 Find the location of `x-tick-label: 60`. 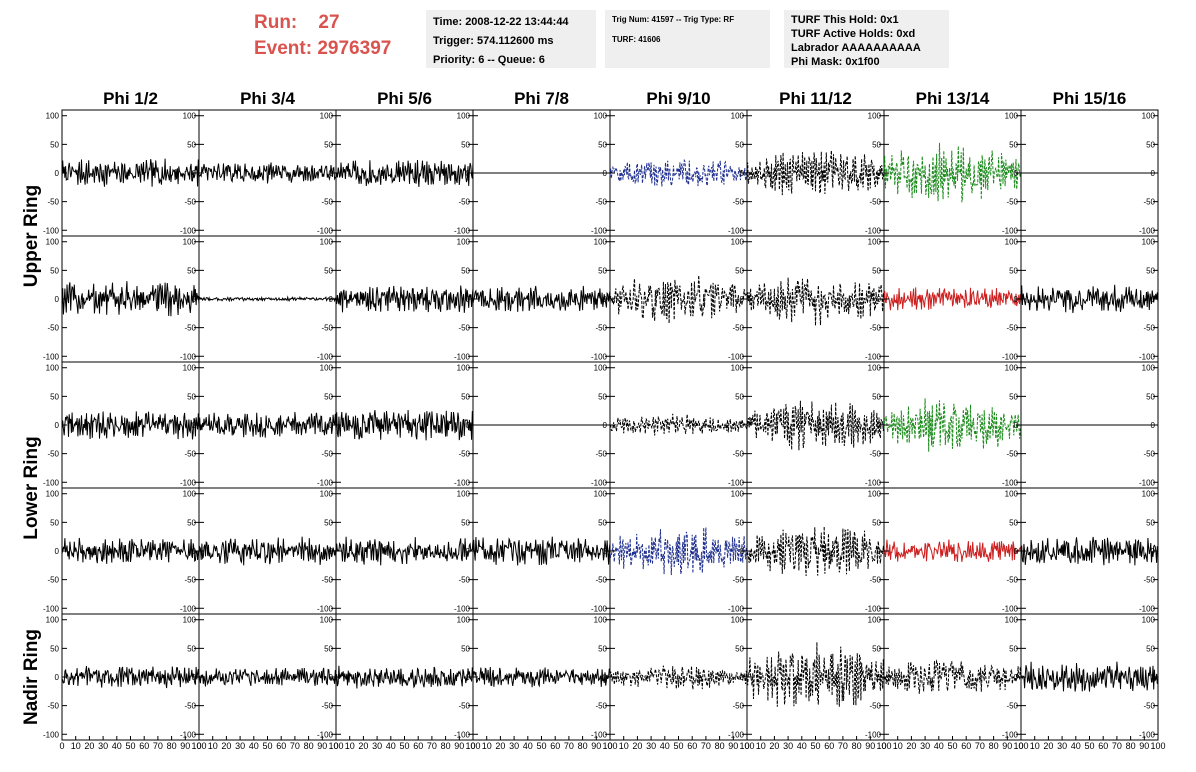

x-tick-label: 60 is located at coordinates (144, 746).